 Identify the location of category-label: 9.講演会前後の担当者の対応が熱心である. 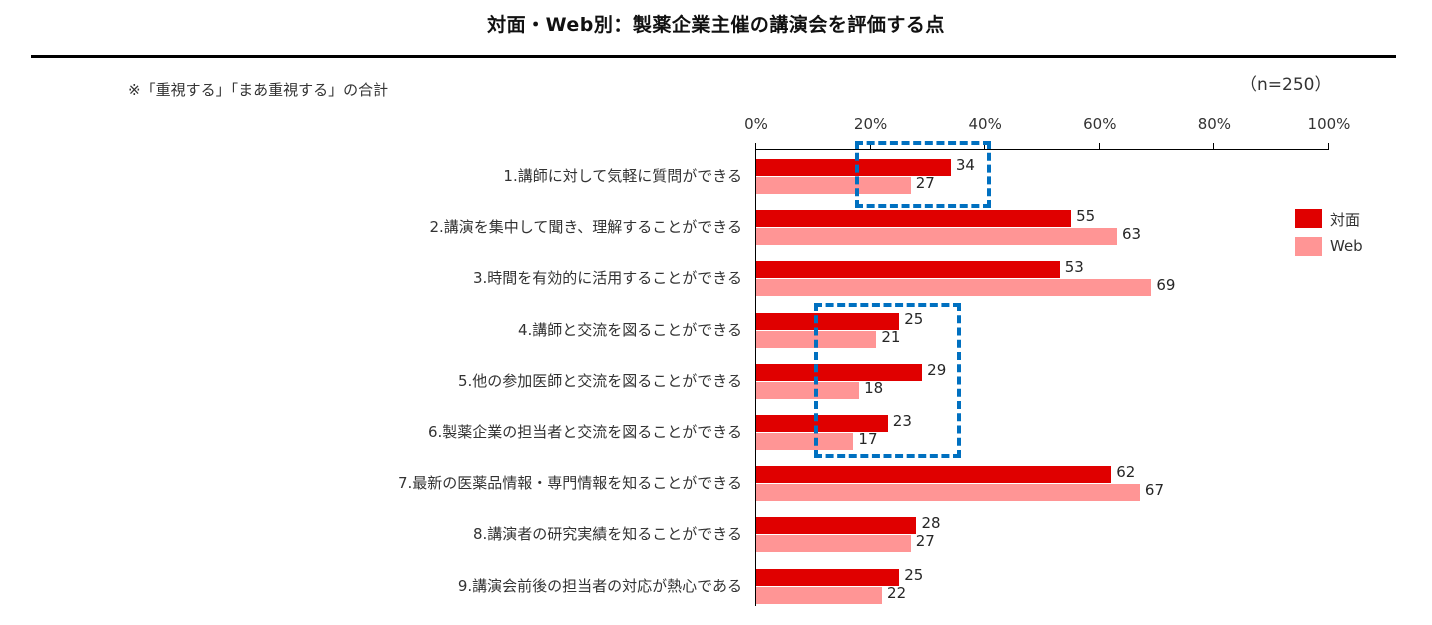
(599, 585).